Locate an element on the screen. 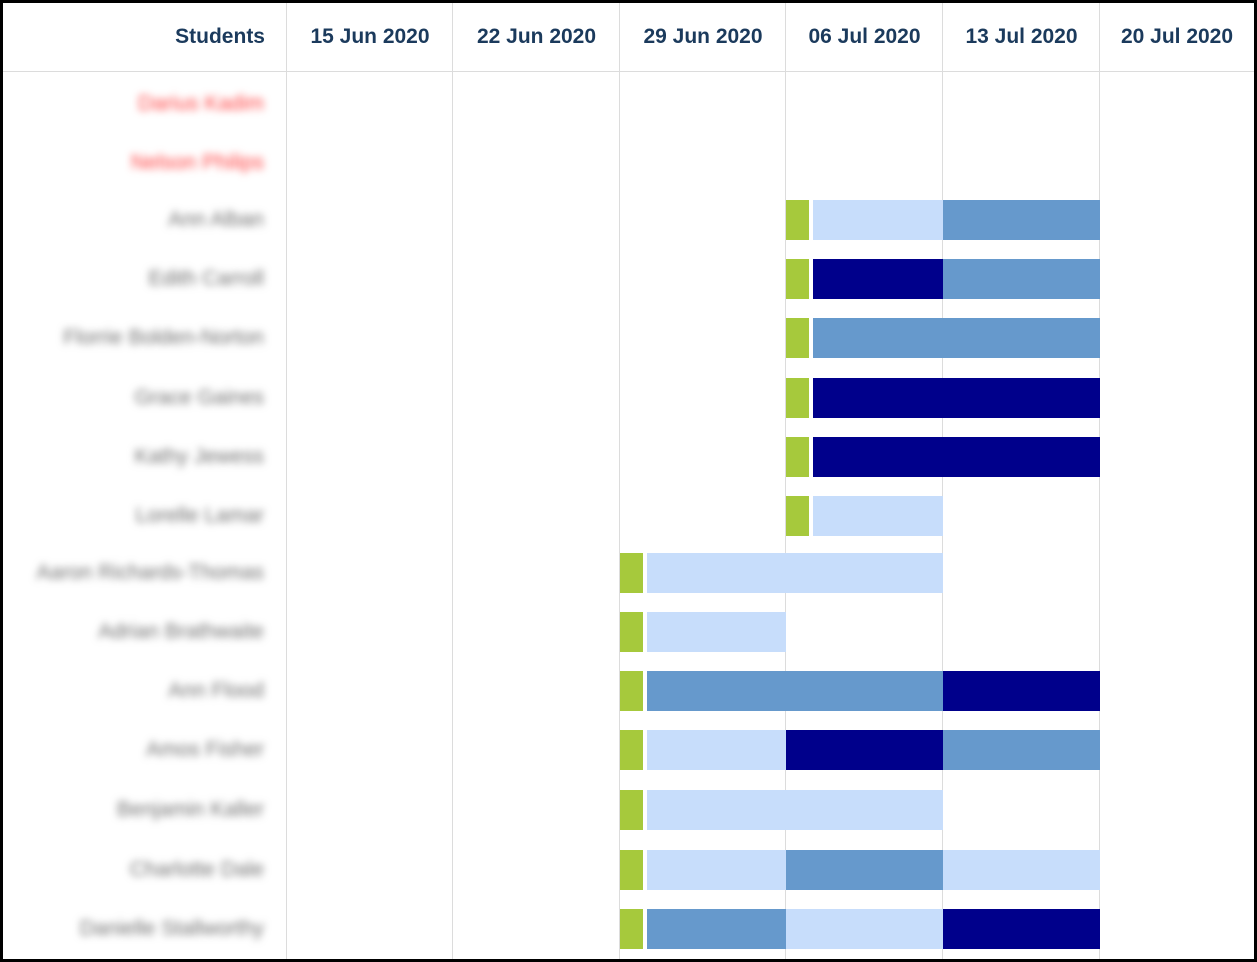 The height and width of the screenshot is (962, 1257). week-header-29-jun: 29 Jun 2020 is located at coordinates (703, 36).